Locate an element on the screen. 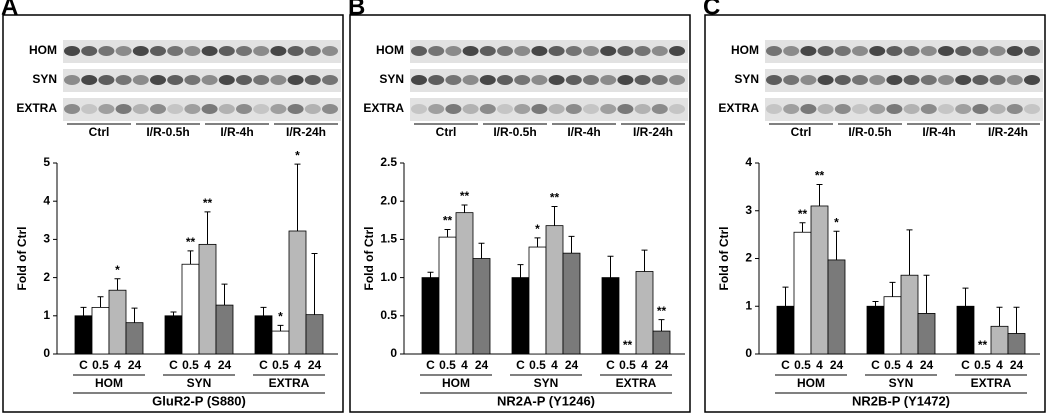 This screenshot has width=1050, height=415. blot-background is located at coordinates (549, 109).